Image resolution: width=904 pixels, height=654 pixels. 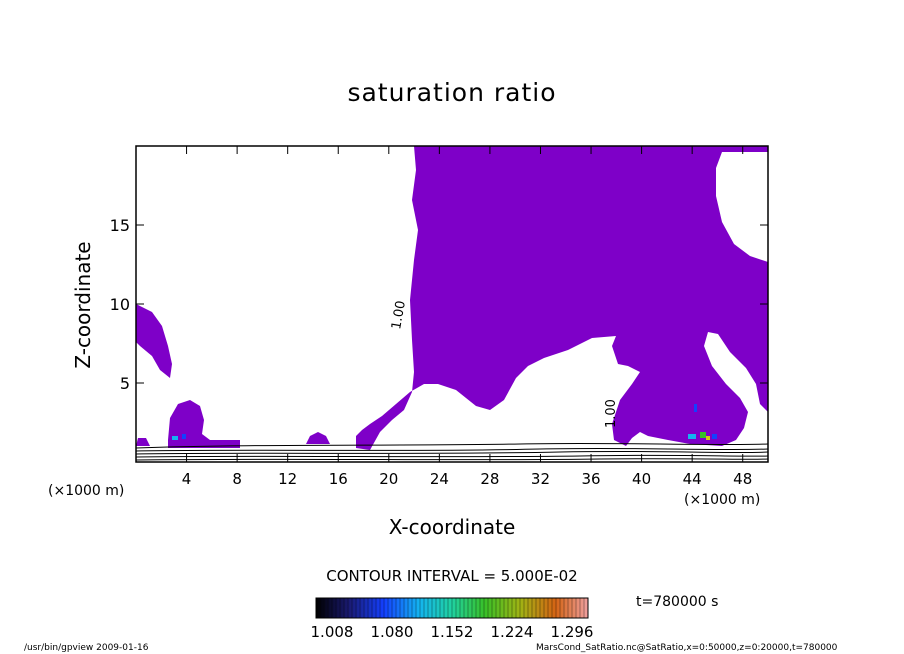 What do you see at coordinates (439, 479) in the screenshot?
I see `x-tick-label: 24` at bounding box center [439, 479].